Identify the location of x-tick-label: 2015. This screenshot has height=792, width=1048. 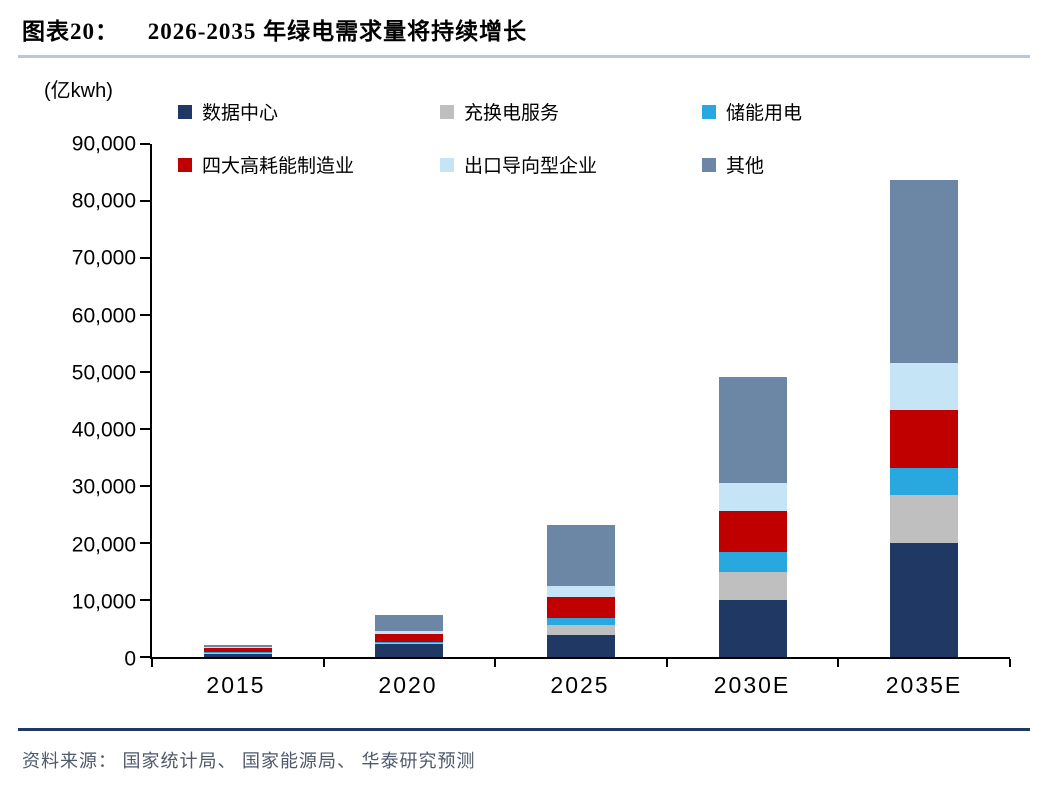
(236, 685).